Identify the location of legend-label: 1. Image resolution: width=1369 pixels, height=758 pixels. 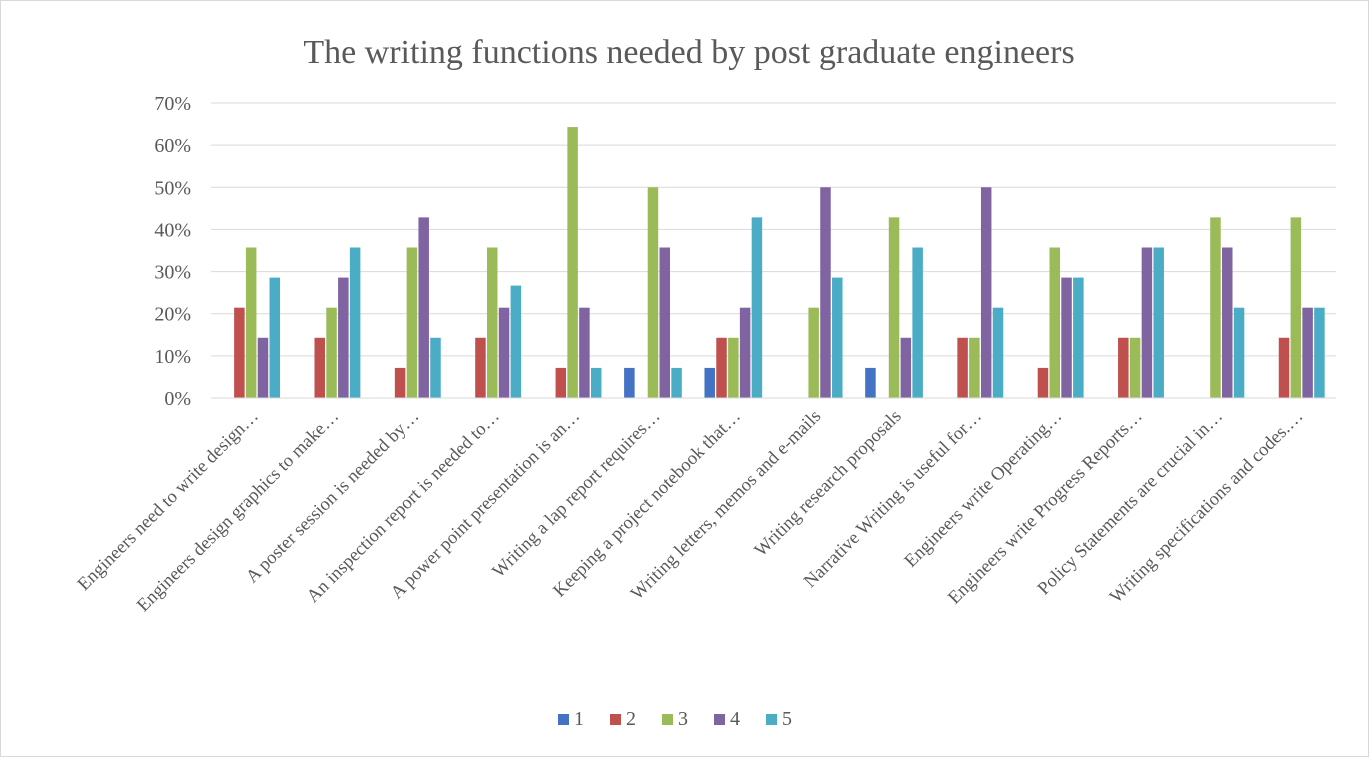
(579, 719).